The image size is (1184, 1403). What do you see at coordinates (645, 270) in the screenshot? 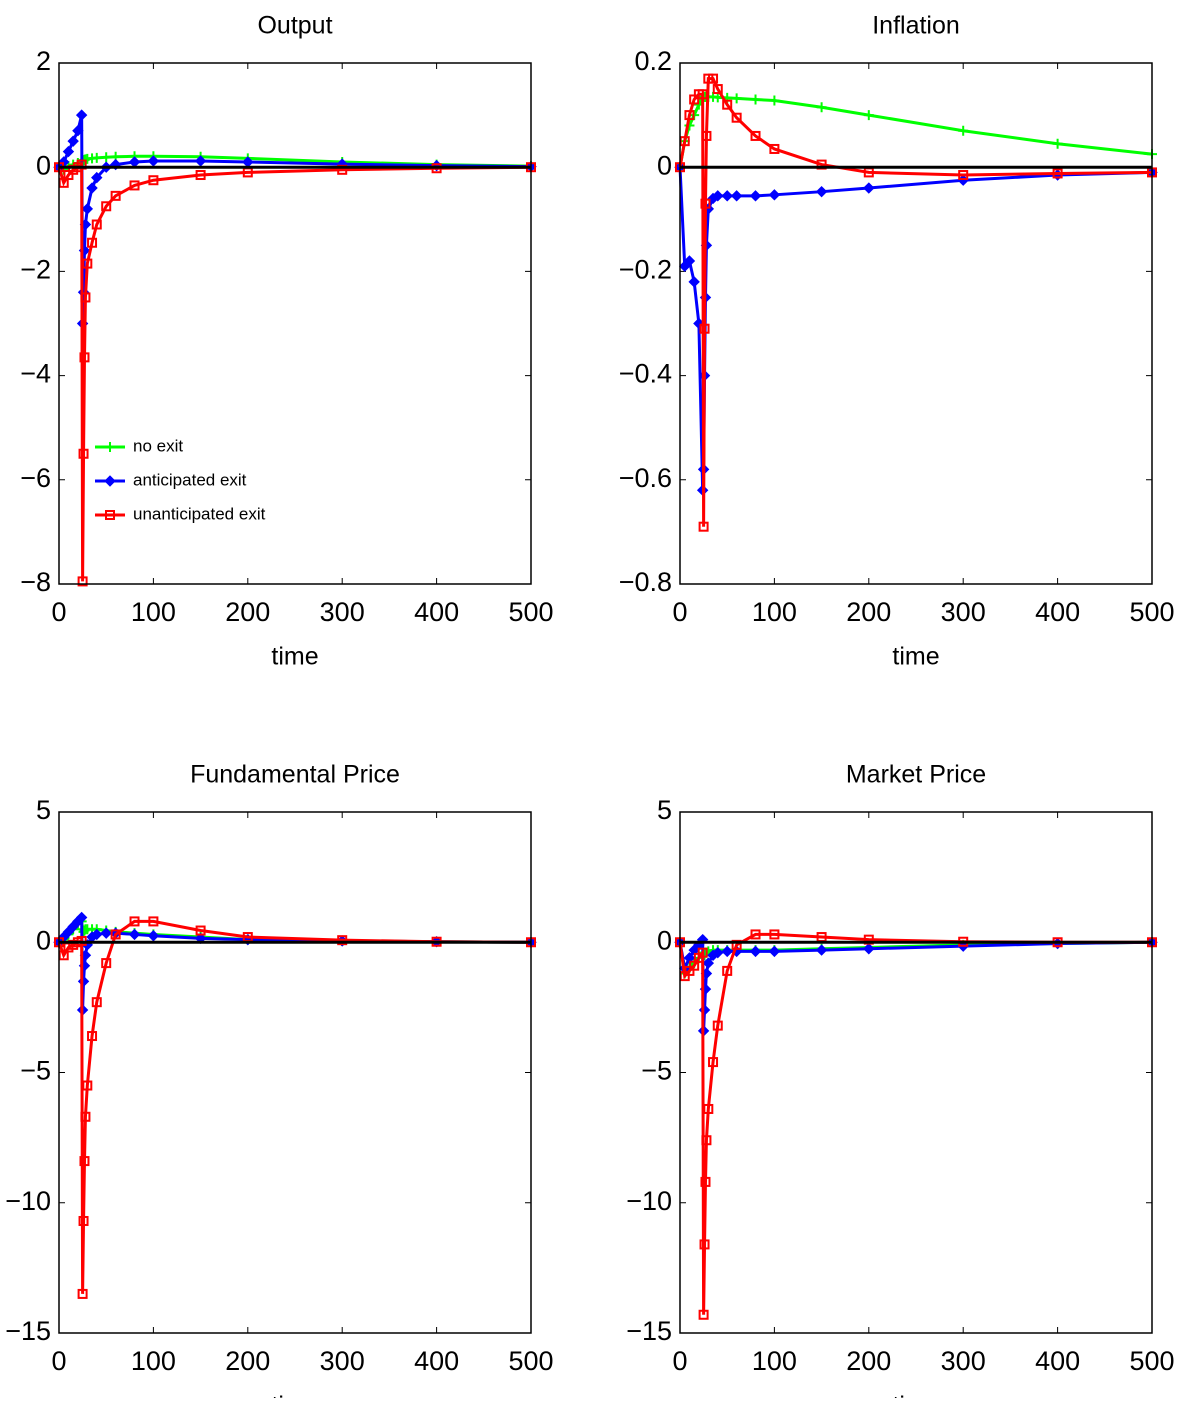
I see `y-tick-label: −0.2` at bounding box center [645, 270].